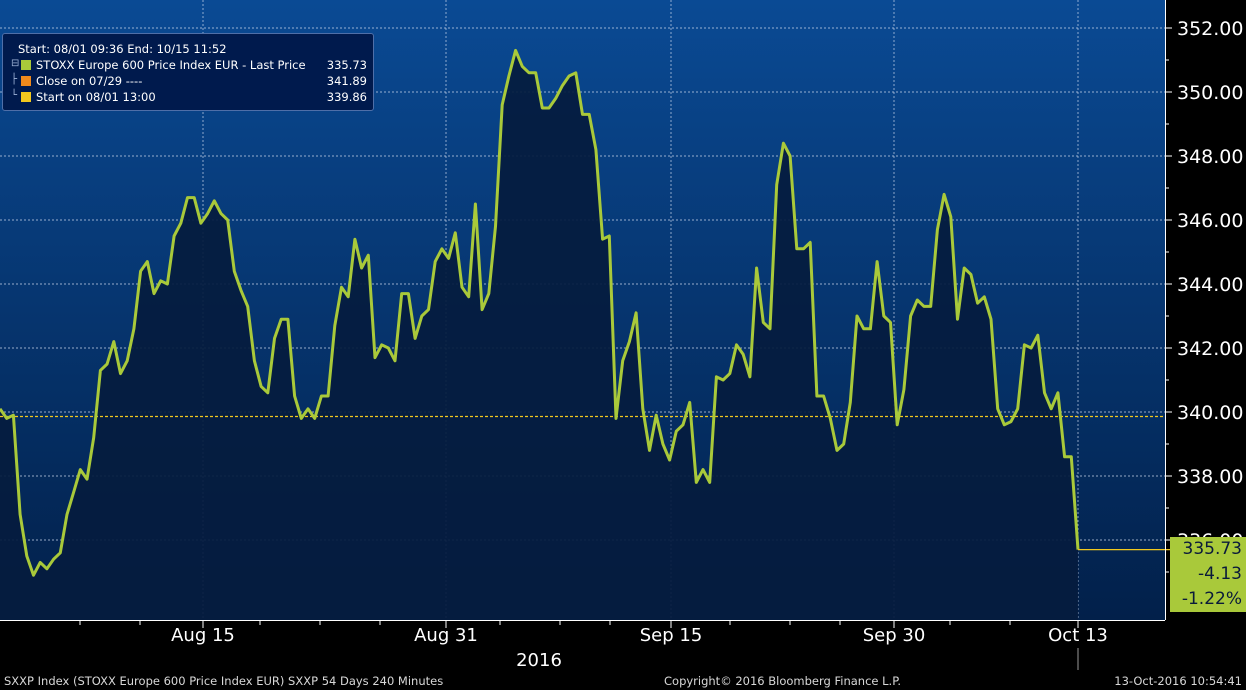 This screenshot has height=690, width=1246. What do you see at coordinates (1211, 599) in the screenshot?
I see `last-price-change-pct: -1.22%` at bounding box center [1211, 599].